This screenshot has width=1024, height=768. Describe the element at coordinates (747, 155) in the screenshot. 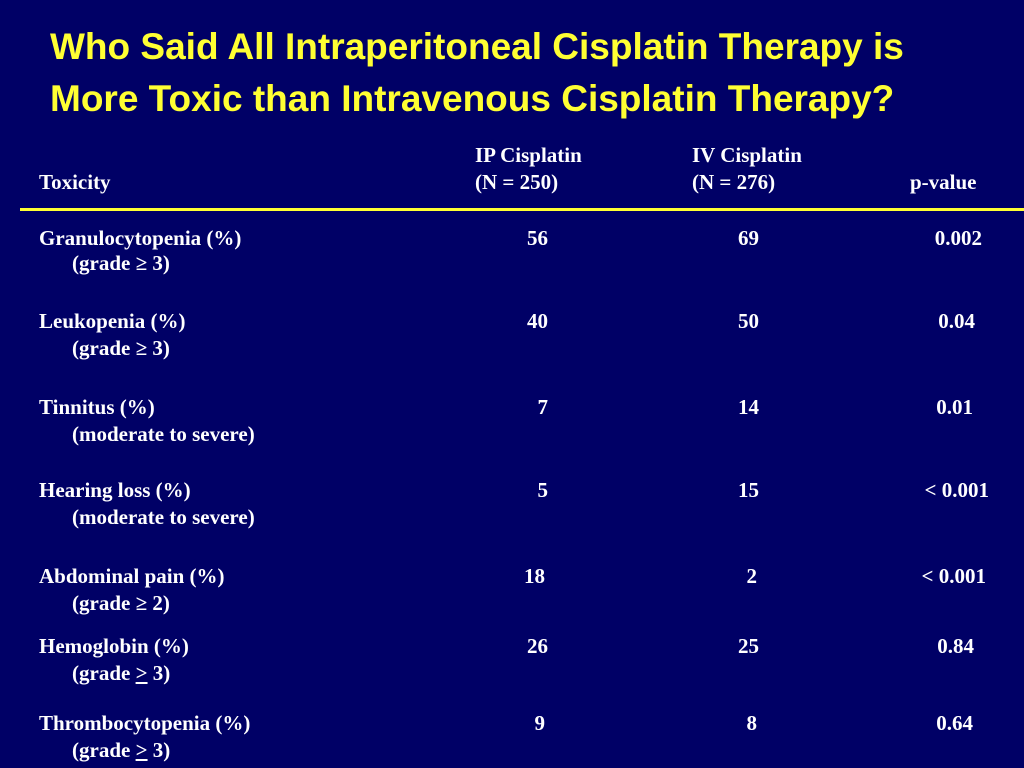

I see `header-iv-name: IV Cisplatin` at that location.